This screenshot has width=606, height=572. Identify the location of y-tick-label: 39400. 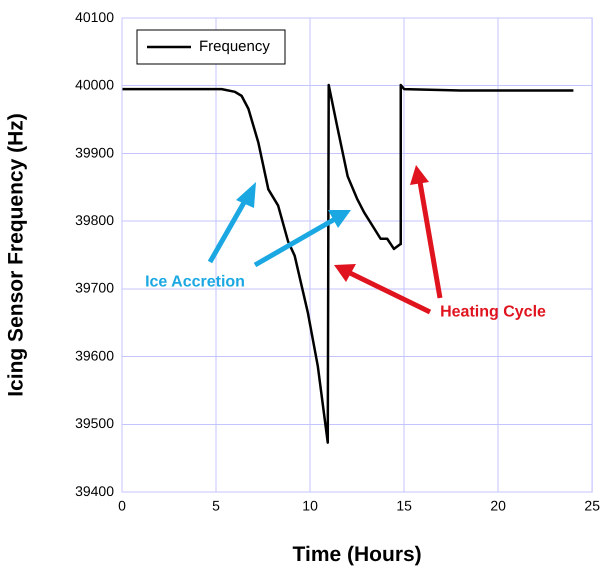
(94, 490).